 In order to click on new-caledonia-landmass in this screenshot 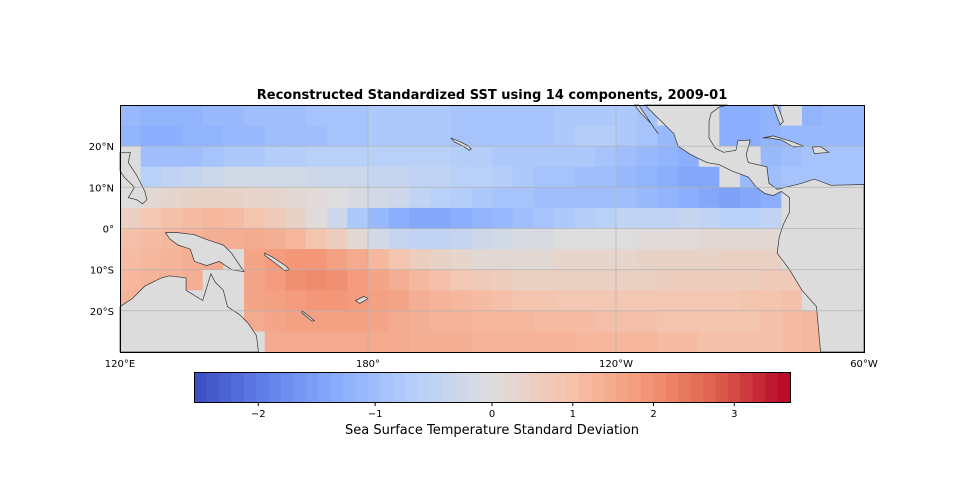, I will do `click(308, 316)`.